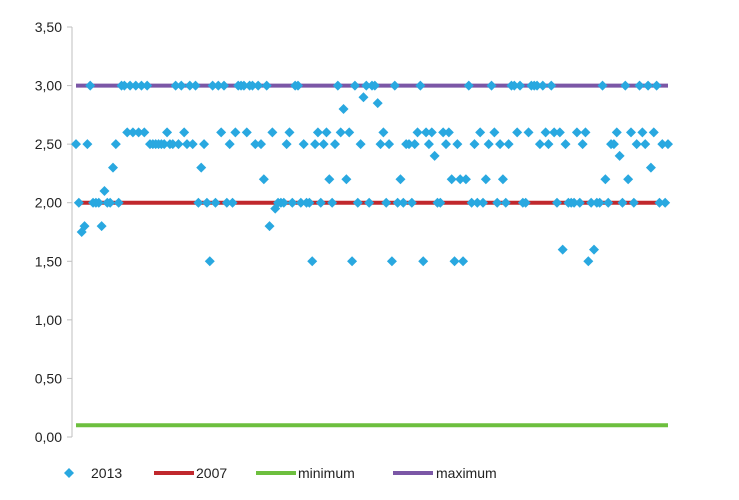 This screenshot has width=739, height=500. Describe the element at coordinates (48, 320) in the screenshot. I see `y-tick-label: 1,00` at that location.